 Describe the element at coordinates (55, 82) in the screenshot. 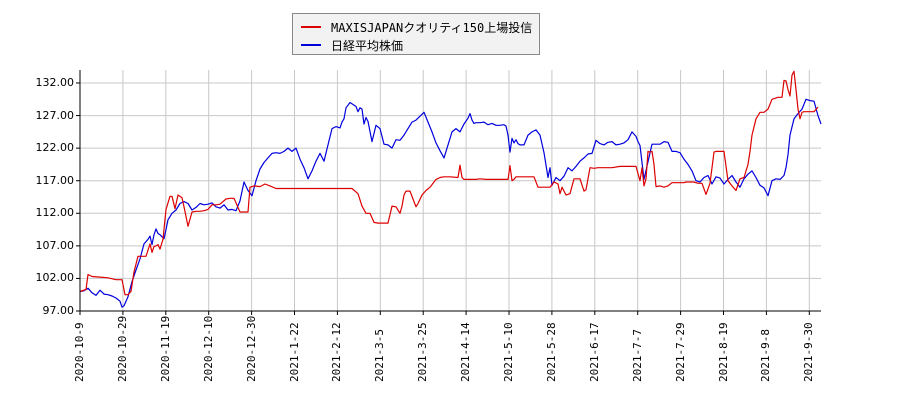

I see `y-tick-label: 132.00` at that location.